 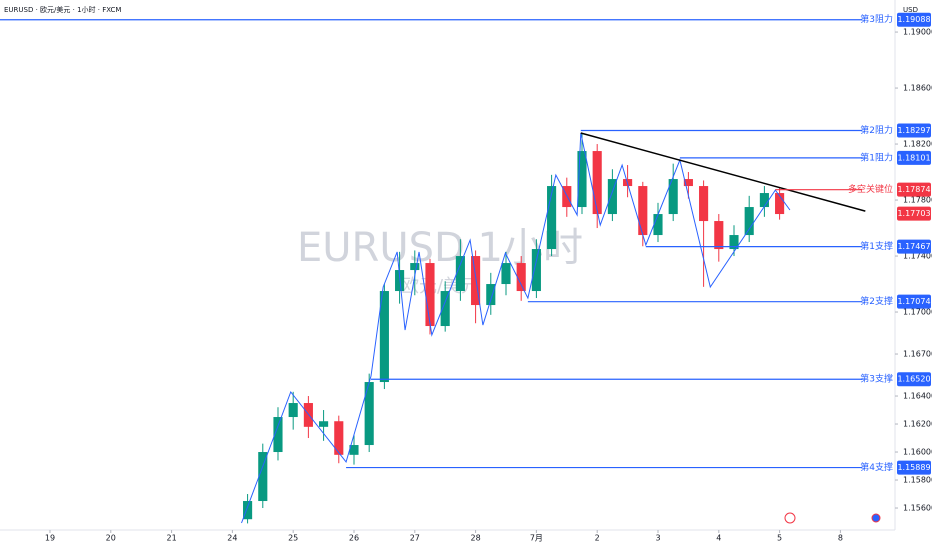 What do you see at coordinates (111, 538) in the screenshot?
I see `x-tick-label: 20` at bounding box center [111, 538].